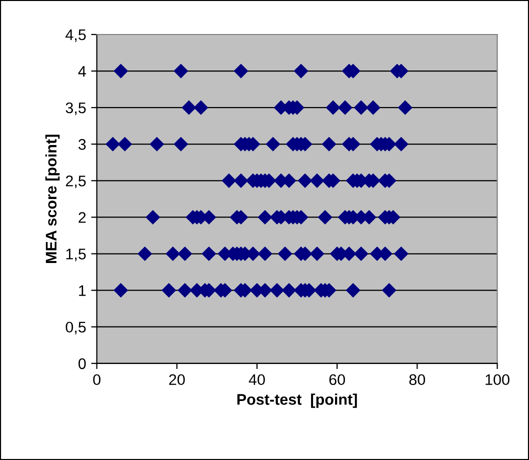  I want to click on y-axis-title: MEA score [point], so click(52, 198).